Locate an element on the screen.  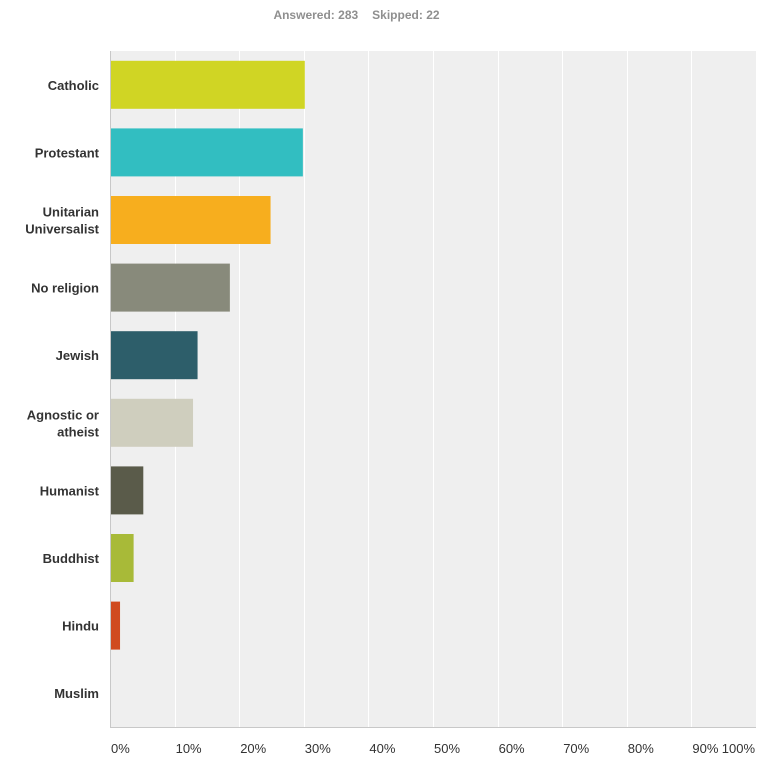
category-label: Humanist is located at coordinates (70, 490).